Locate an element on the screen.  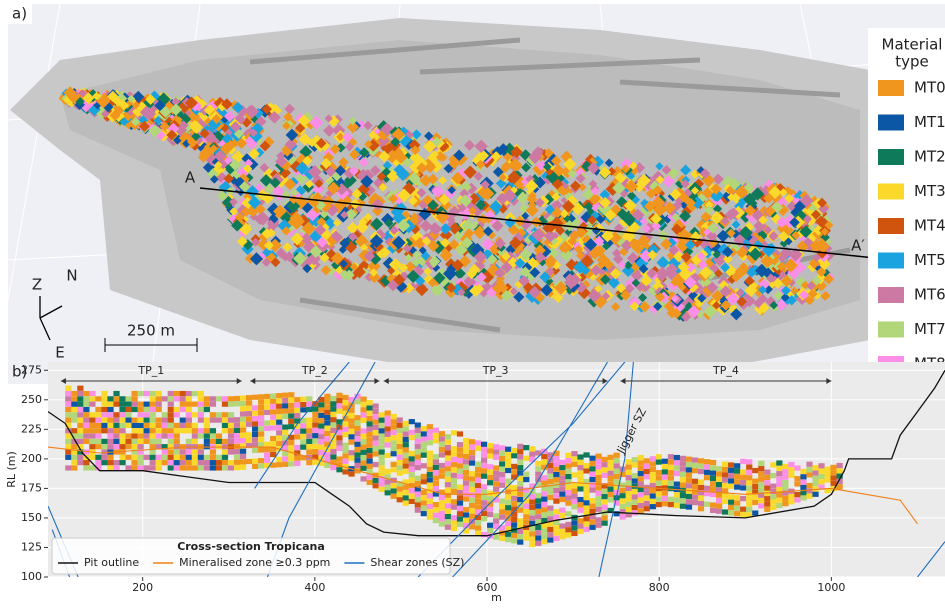
compass-arrow is located at coordinates (51, 312).